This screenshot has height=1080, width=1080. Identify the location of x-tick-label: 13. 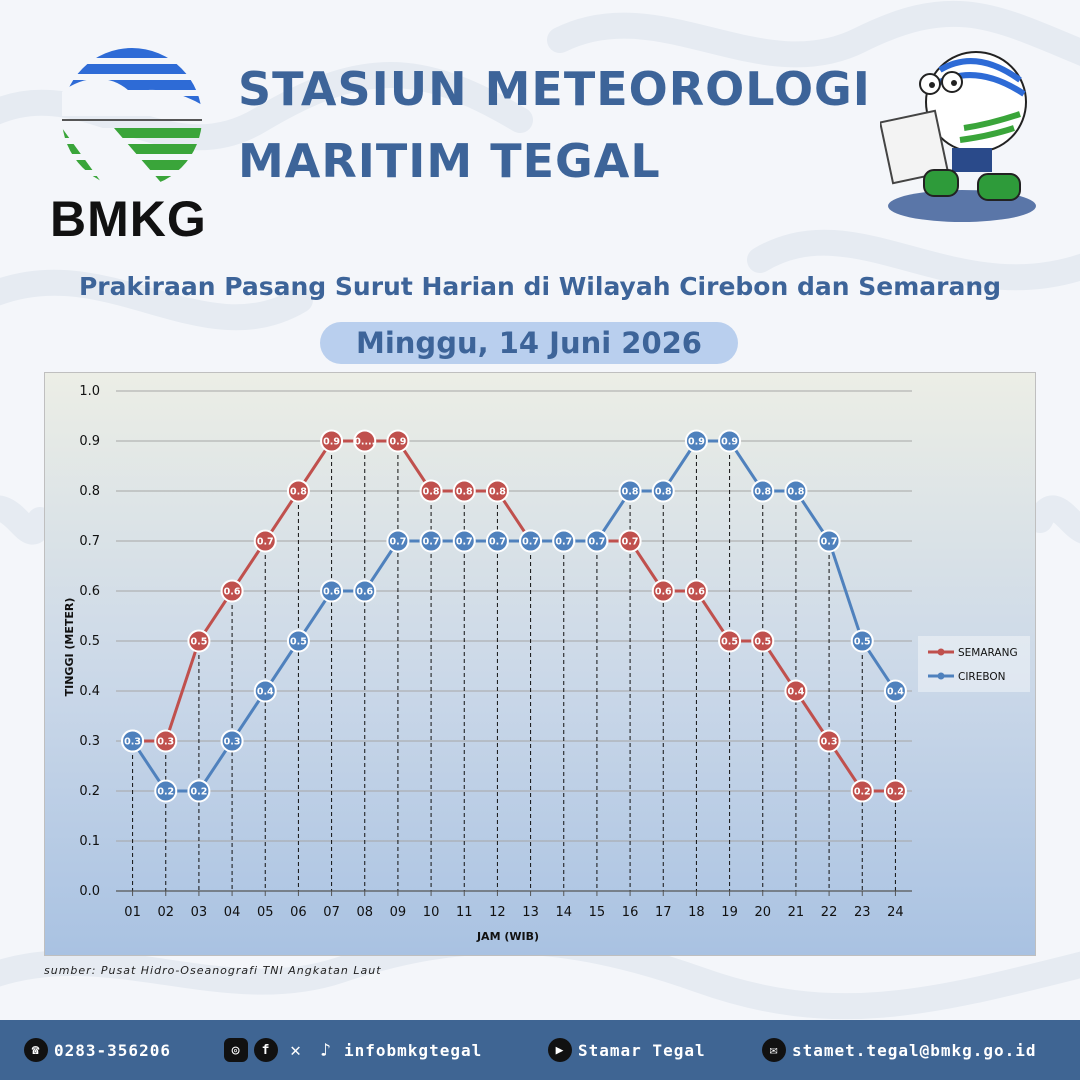
(530, 912).